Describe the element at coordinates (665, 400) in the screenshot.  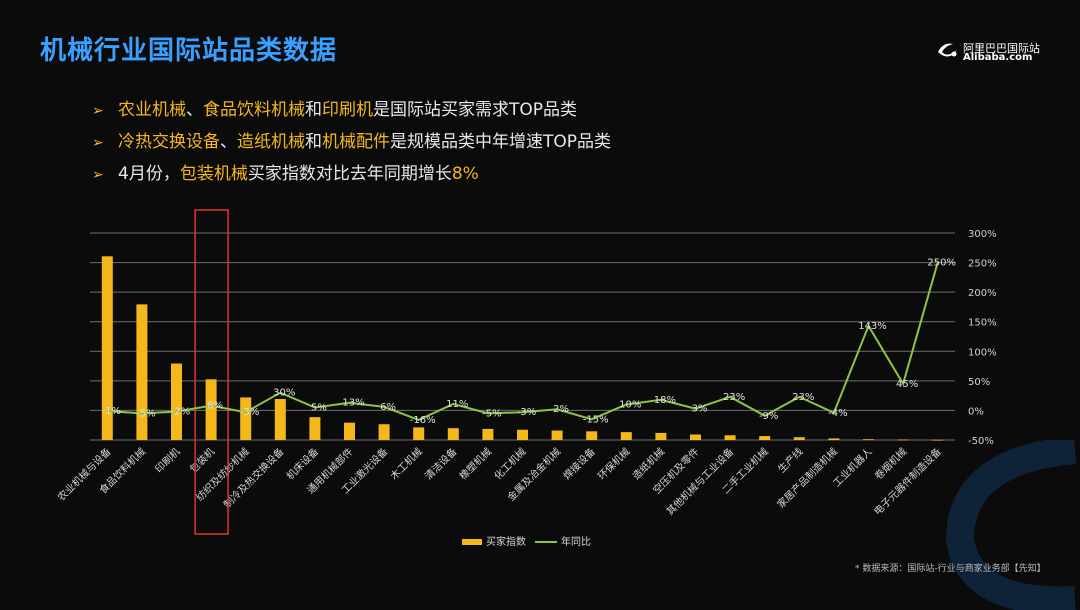
I see `line-data-label: 18%` at that location.